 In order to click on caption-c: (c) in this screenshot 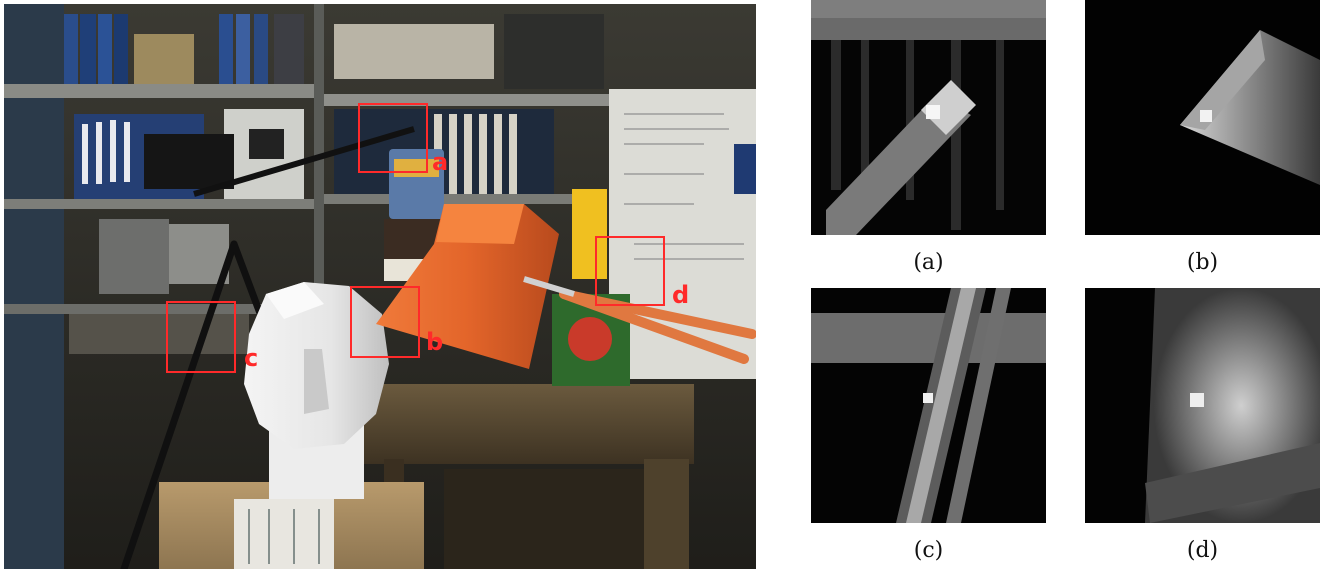, I will do `click(928, 550)`.